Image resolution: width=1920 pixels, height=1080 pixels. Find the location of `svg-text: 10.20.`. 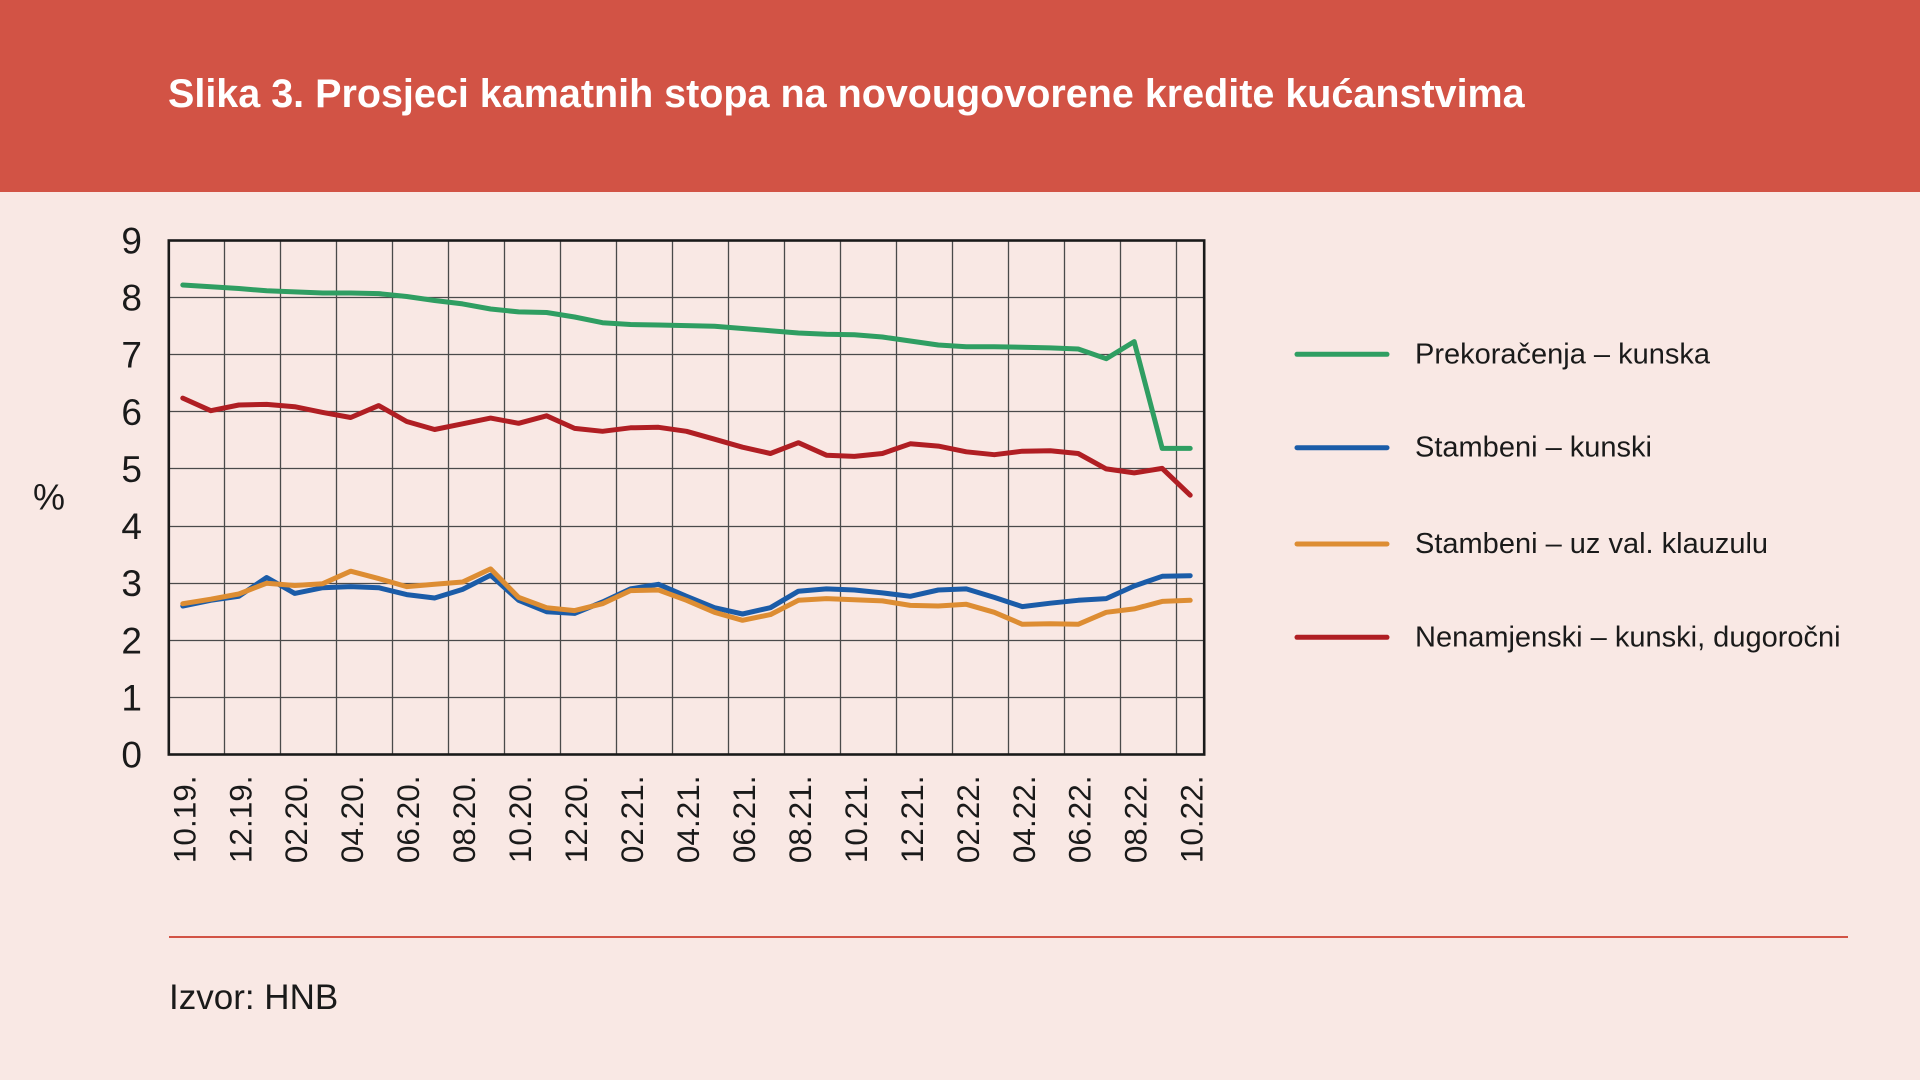

svg-text: 10.20. is located at coordinates (520, 820).